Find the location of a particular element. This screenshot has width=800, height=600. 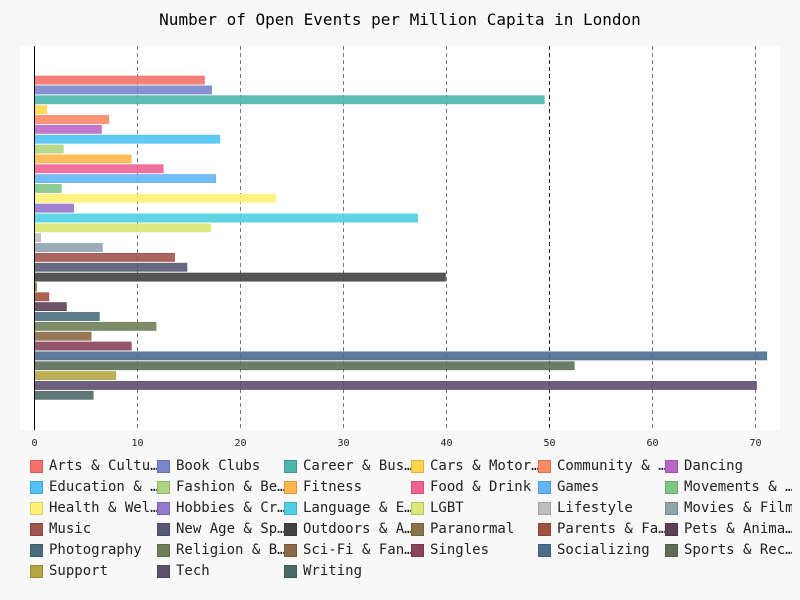

legend-item: Paranormal is located at coordinates (474, 529).